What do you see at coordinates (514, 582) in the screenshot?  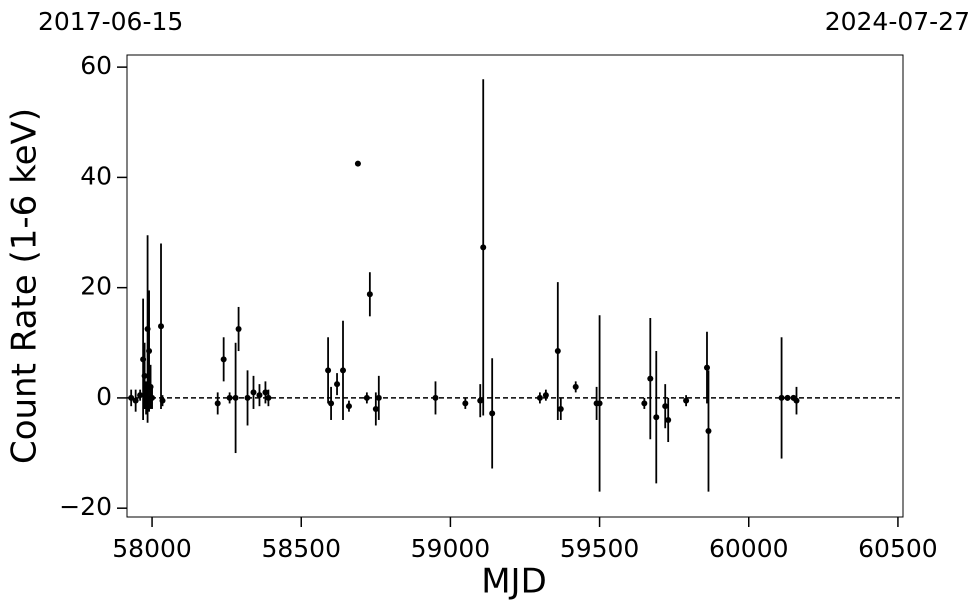 I see `x-axis-label: MJD` at bounding box center [514, 582].